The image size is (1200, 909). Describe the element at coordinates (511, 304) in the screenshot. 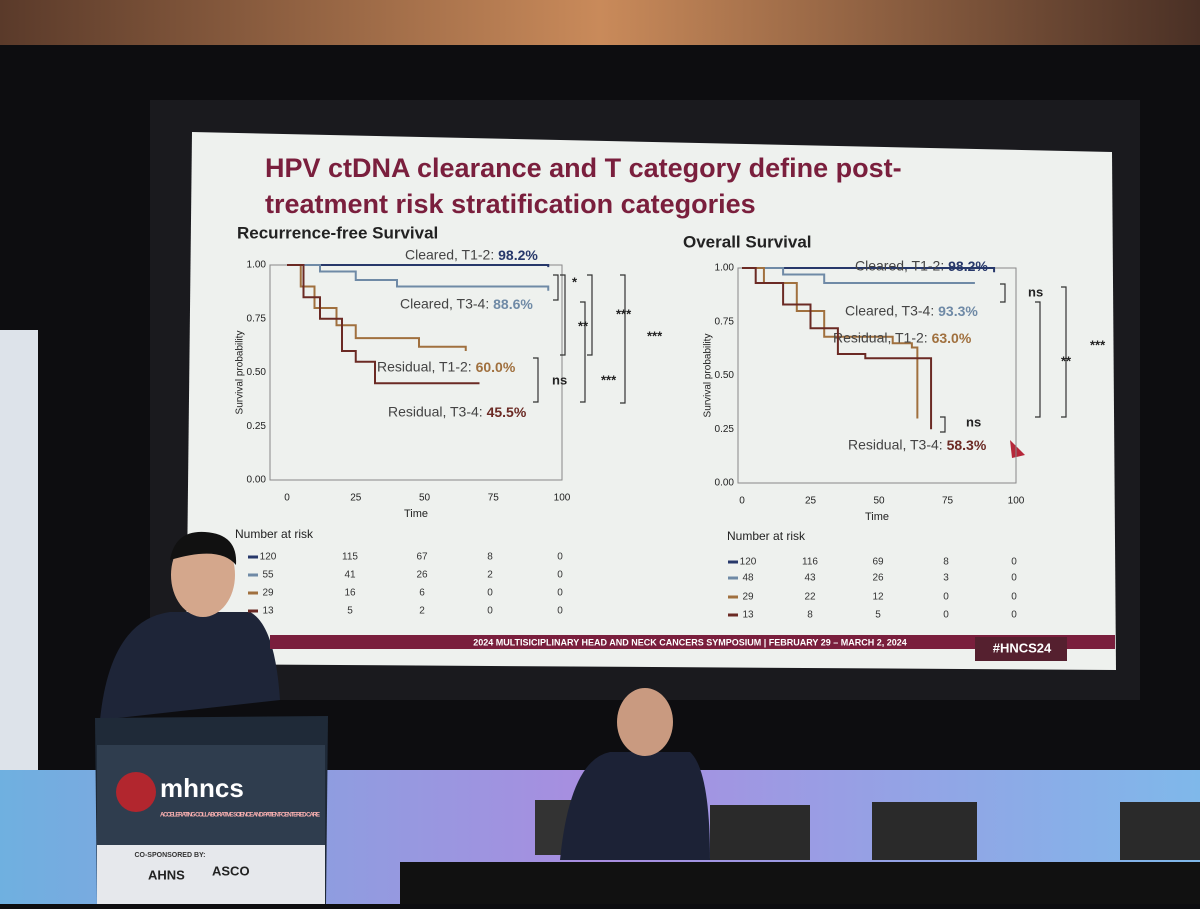

I see `curve-value: 88.6%` at that location.